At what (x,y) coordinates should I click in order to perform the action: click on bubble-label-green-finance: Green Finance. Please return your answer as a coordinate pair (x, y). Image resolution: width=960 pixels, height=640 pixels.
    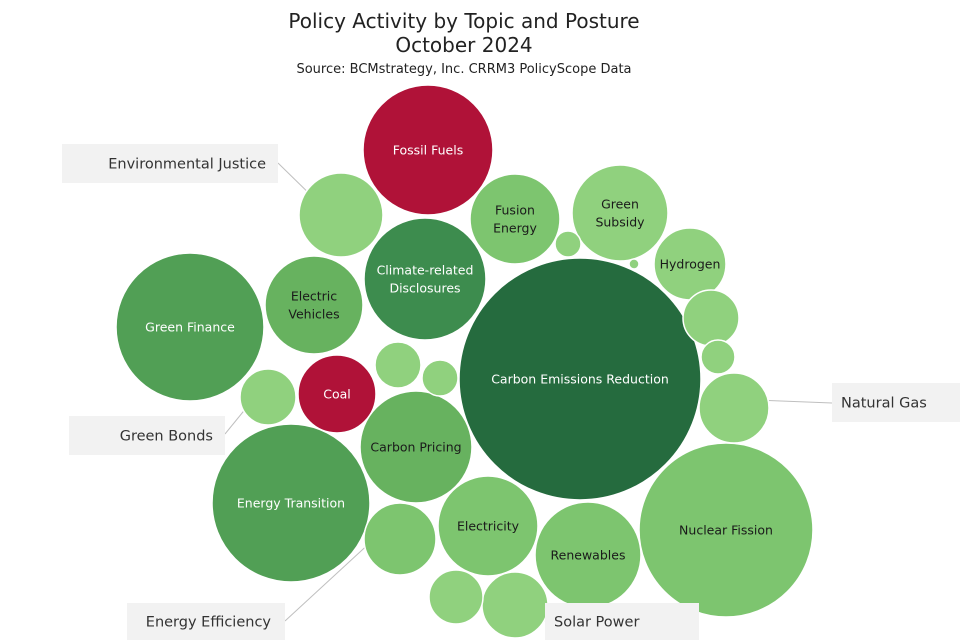
    Looking at the image, I should click on (190, 327).